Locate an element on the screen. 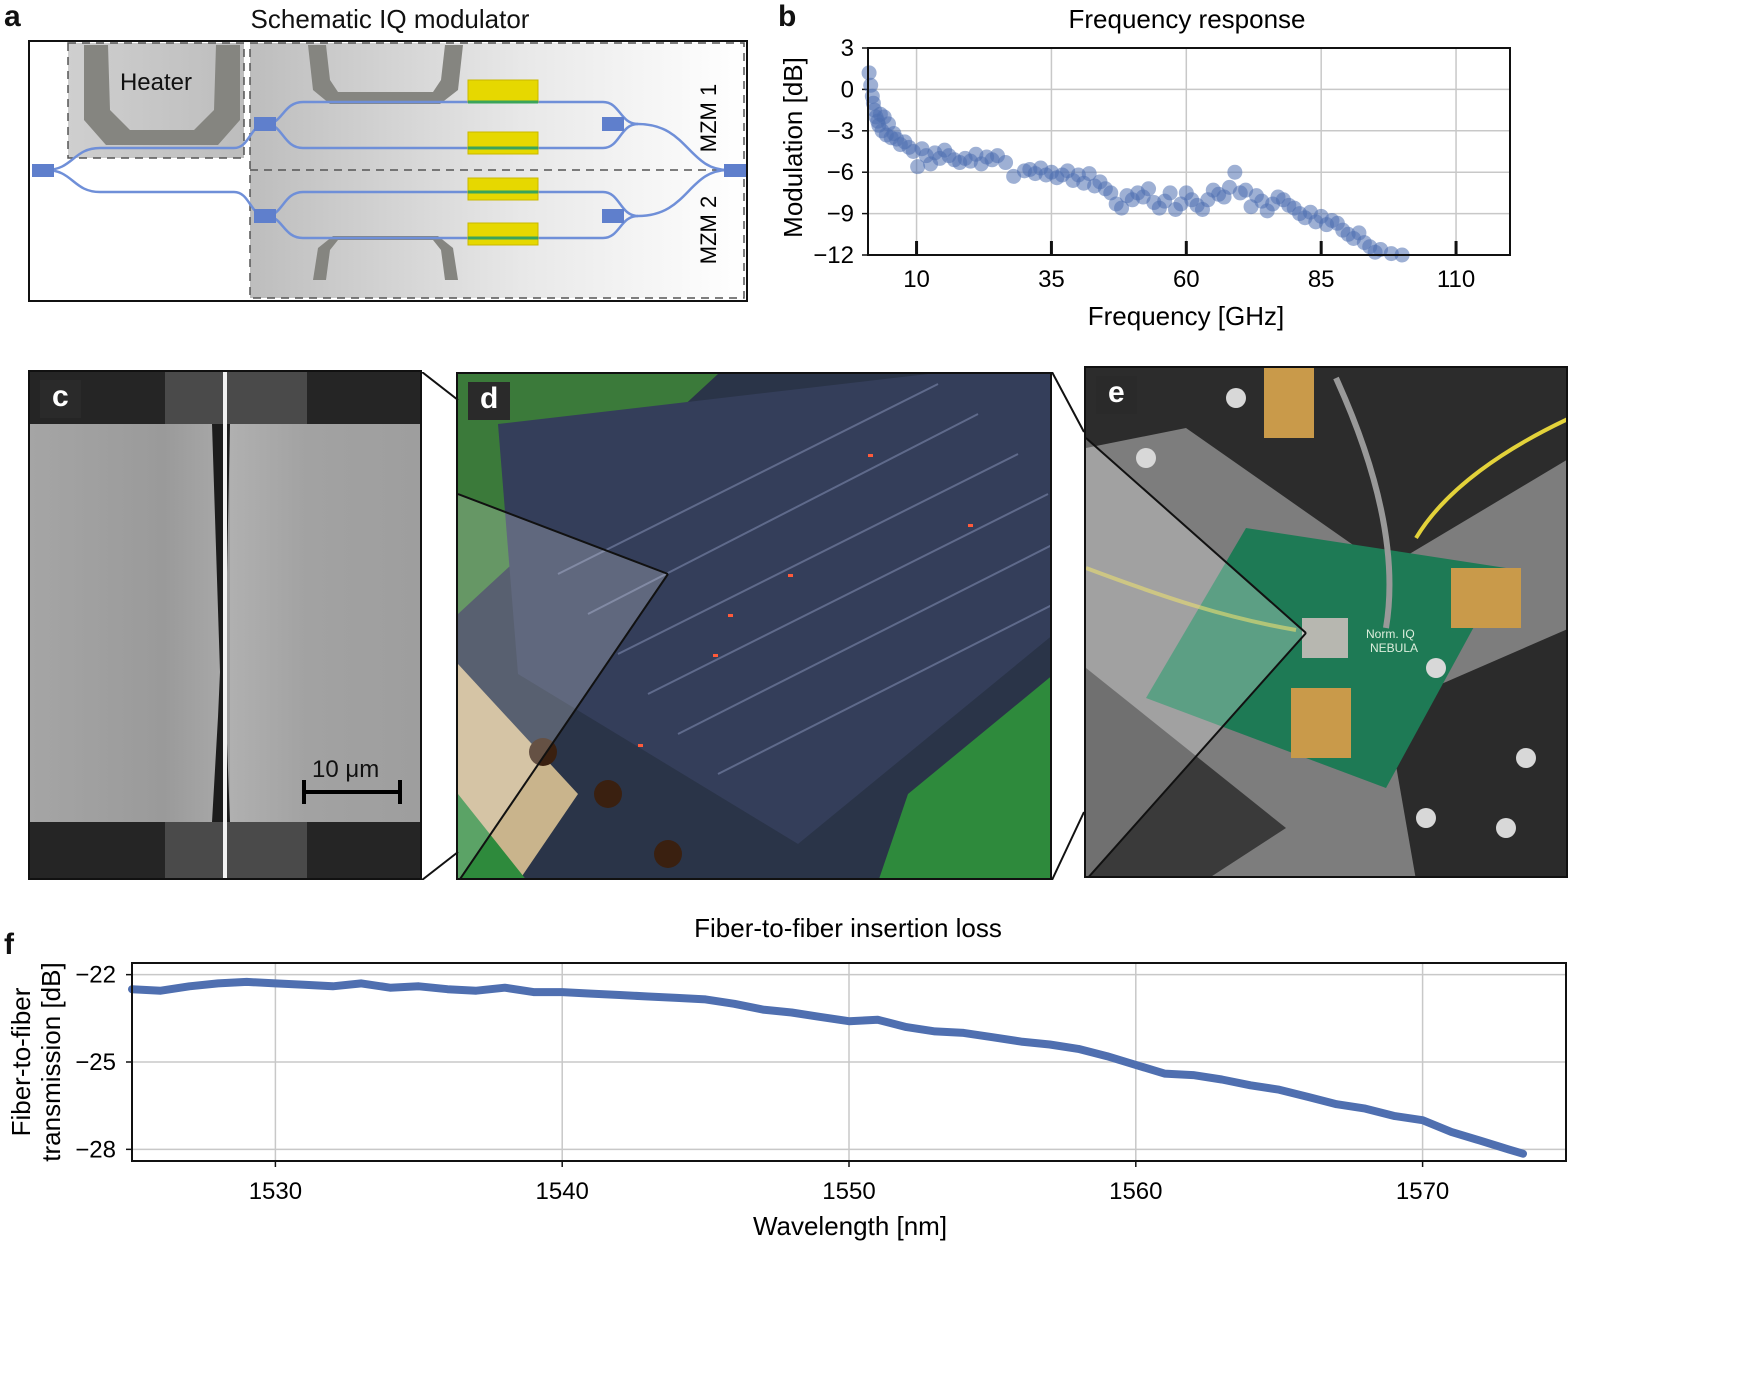 This screenshot has height=1391, width=1760. y-tick-label: −6 is located at coordinates (840, 172).